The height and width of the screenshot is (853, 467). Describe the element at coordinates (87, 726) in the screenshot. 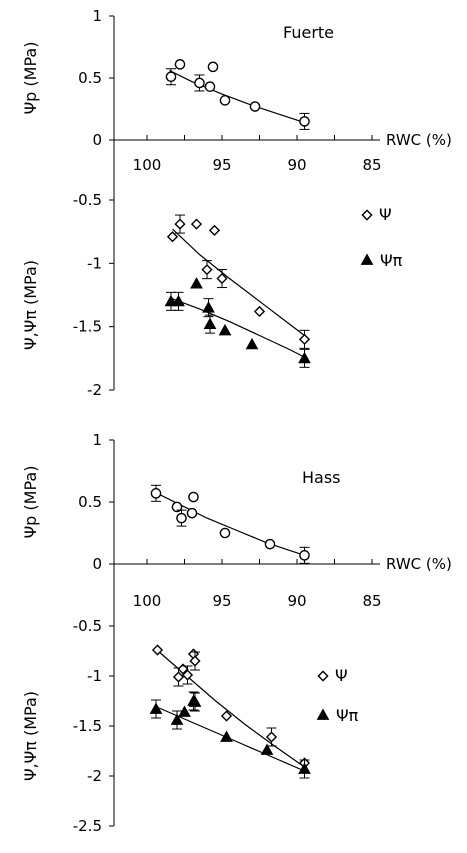

I see `hass-bottom-ytick-label: -1.5` at that location.